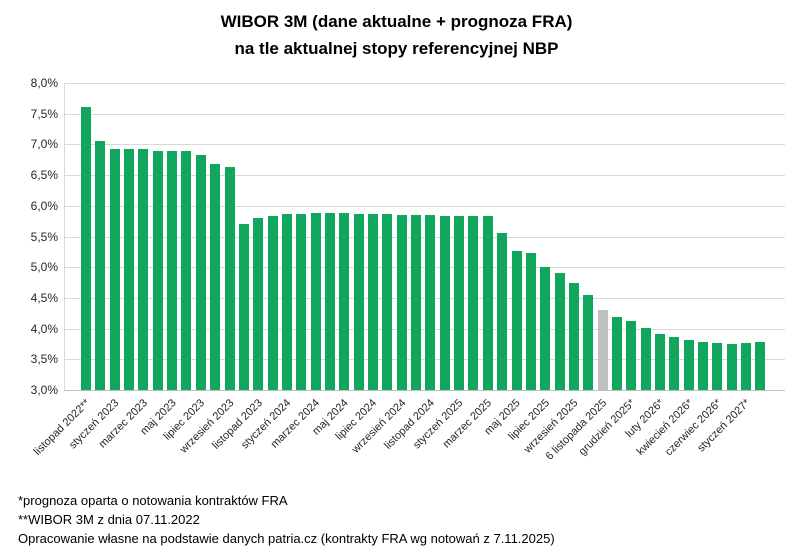 The width and height of the screenshot is (793, 560). What do you see at coordinates (44, 267) in the screenshot?
I see `y-axis-label: 5,0%` at bounding box center [44, 267].